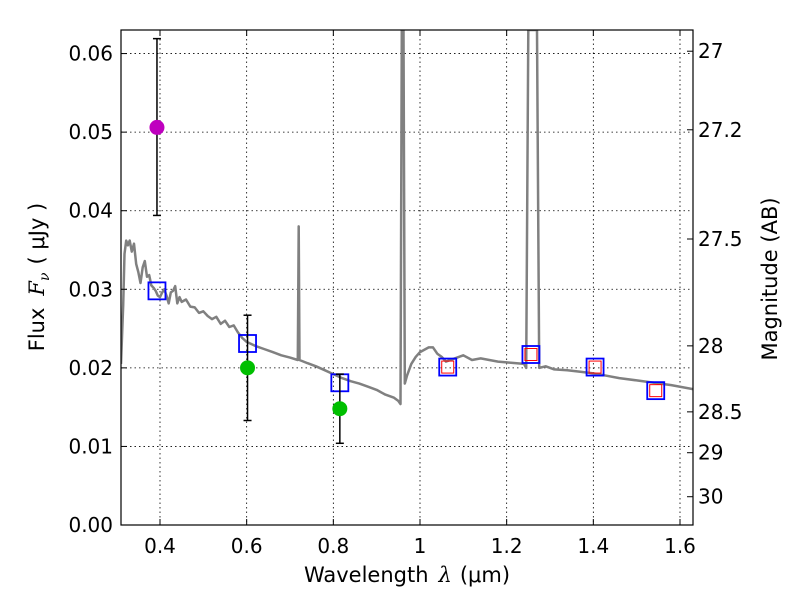 This screenshot has height=600, width=800. I want to click on y-tick-label: 0.06, so click(90, 54).